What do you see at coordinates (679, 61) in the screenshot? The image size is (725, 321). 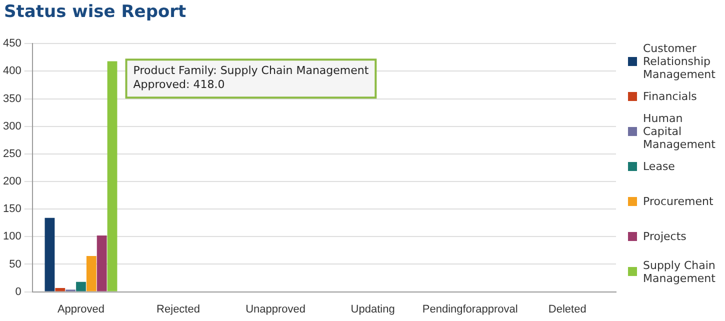 I see `legend-label: Customer Relationship Management` at bounding box center [679, 61].